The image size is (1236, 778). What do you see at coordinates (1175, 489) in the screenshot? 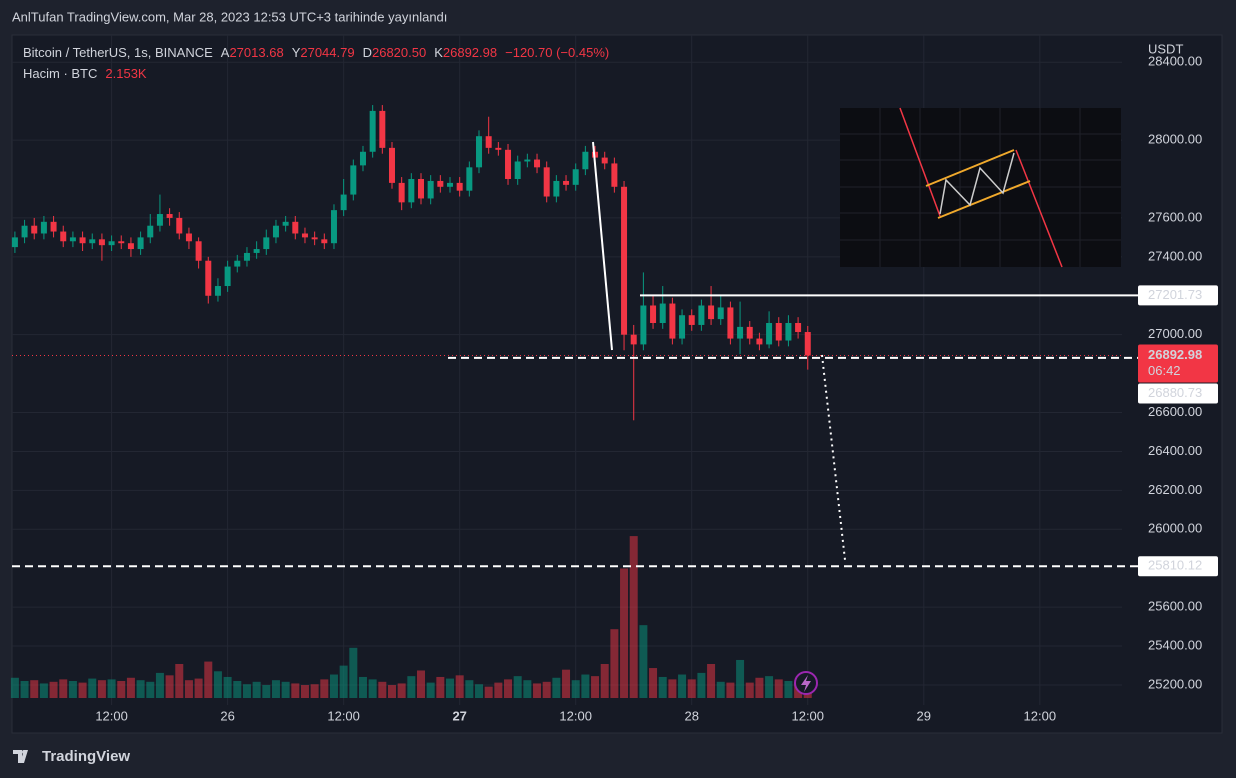
I see `y-tick-label: 26200.00` at bounding box center [1175, 489].